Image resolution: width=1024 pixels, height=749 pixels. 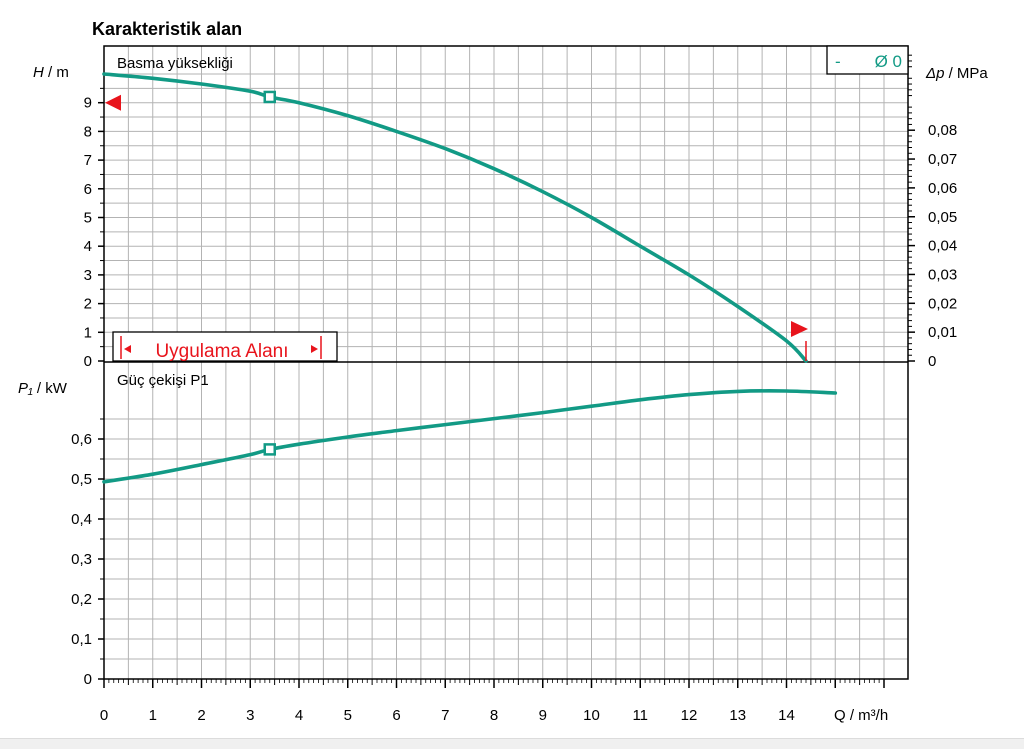 What do you see at coordinates (942, 217) in the screenshot?
I see `pressure-tick-label: 0,05` at bounding box center [942, 217].